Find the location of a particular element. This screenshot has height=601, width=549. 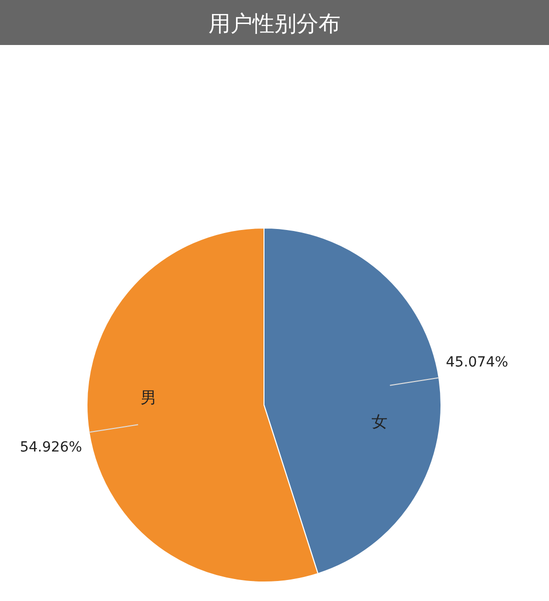

slice-label: 男 is located at coordinates (148, 398).